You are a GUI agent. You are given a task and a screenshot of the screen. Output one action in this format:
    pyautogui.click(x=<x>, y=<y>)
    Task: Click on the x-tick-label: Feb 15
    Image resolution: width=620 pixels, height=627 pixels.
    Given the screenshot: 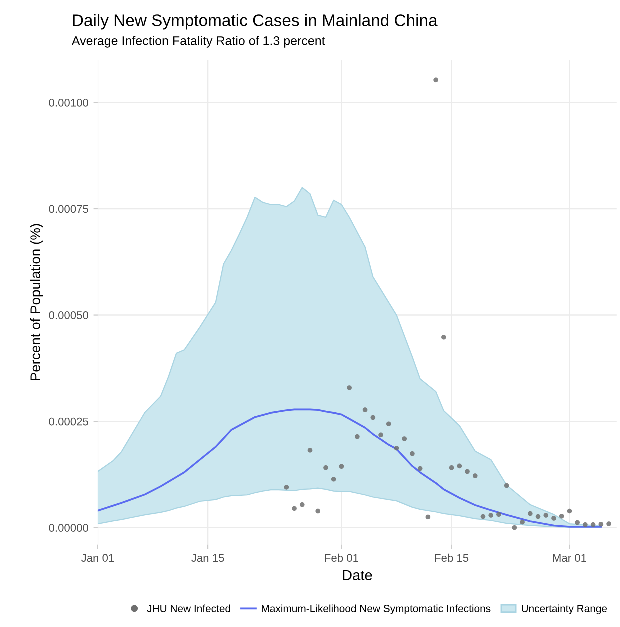 What is the action you would take?
    pyautogui.click(x=452, y=558)
    